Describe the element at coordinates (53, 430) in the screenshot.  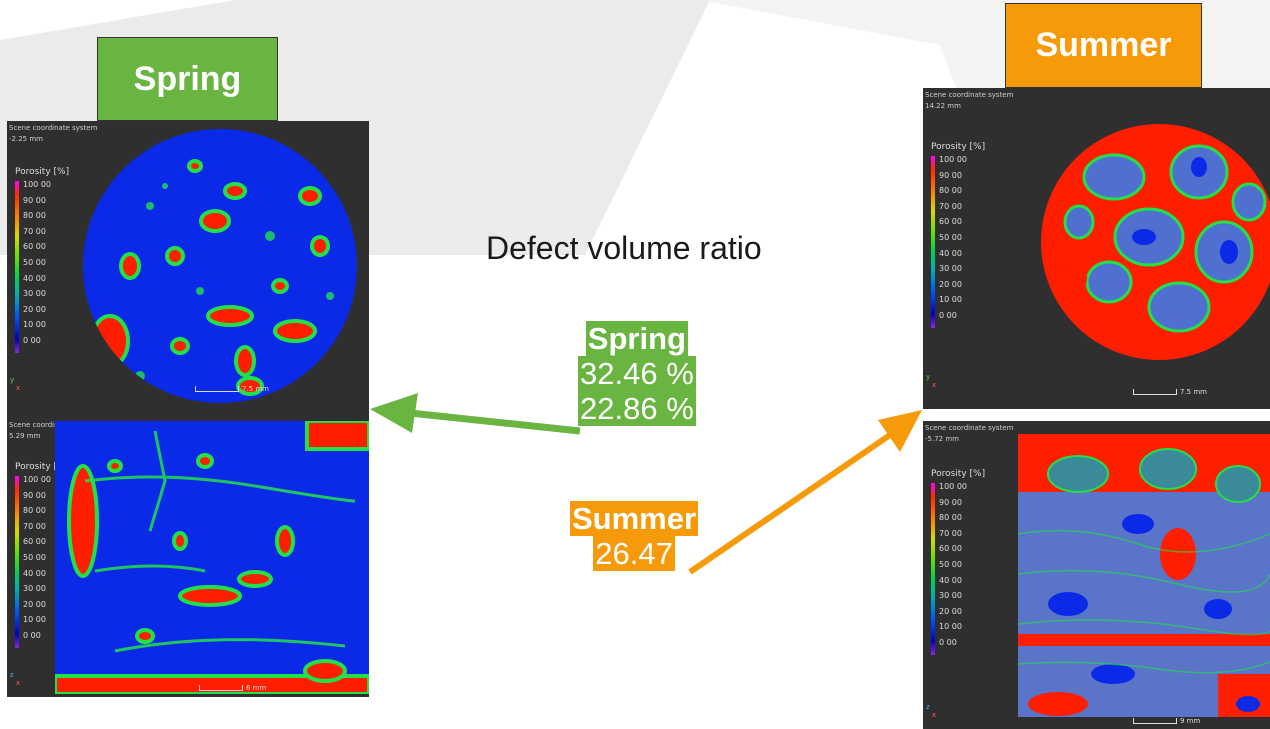
I see `panel-meta: Scene coordinate system 5.29 mm` at that location.